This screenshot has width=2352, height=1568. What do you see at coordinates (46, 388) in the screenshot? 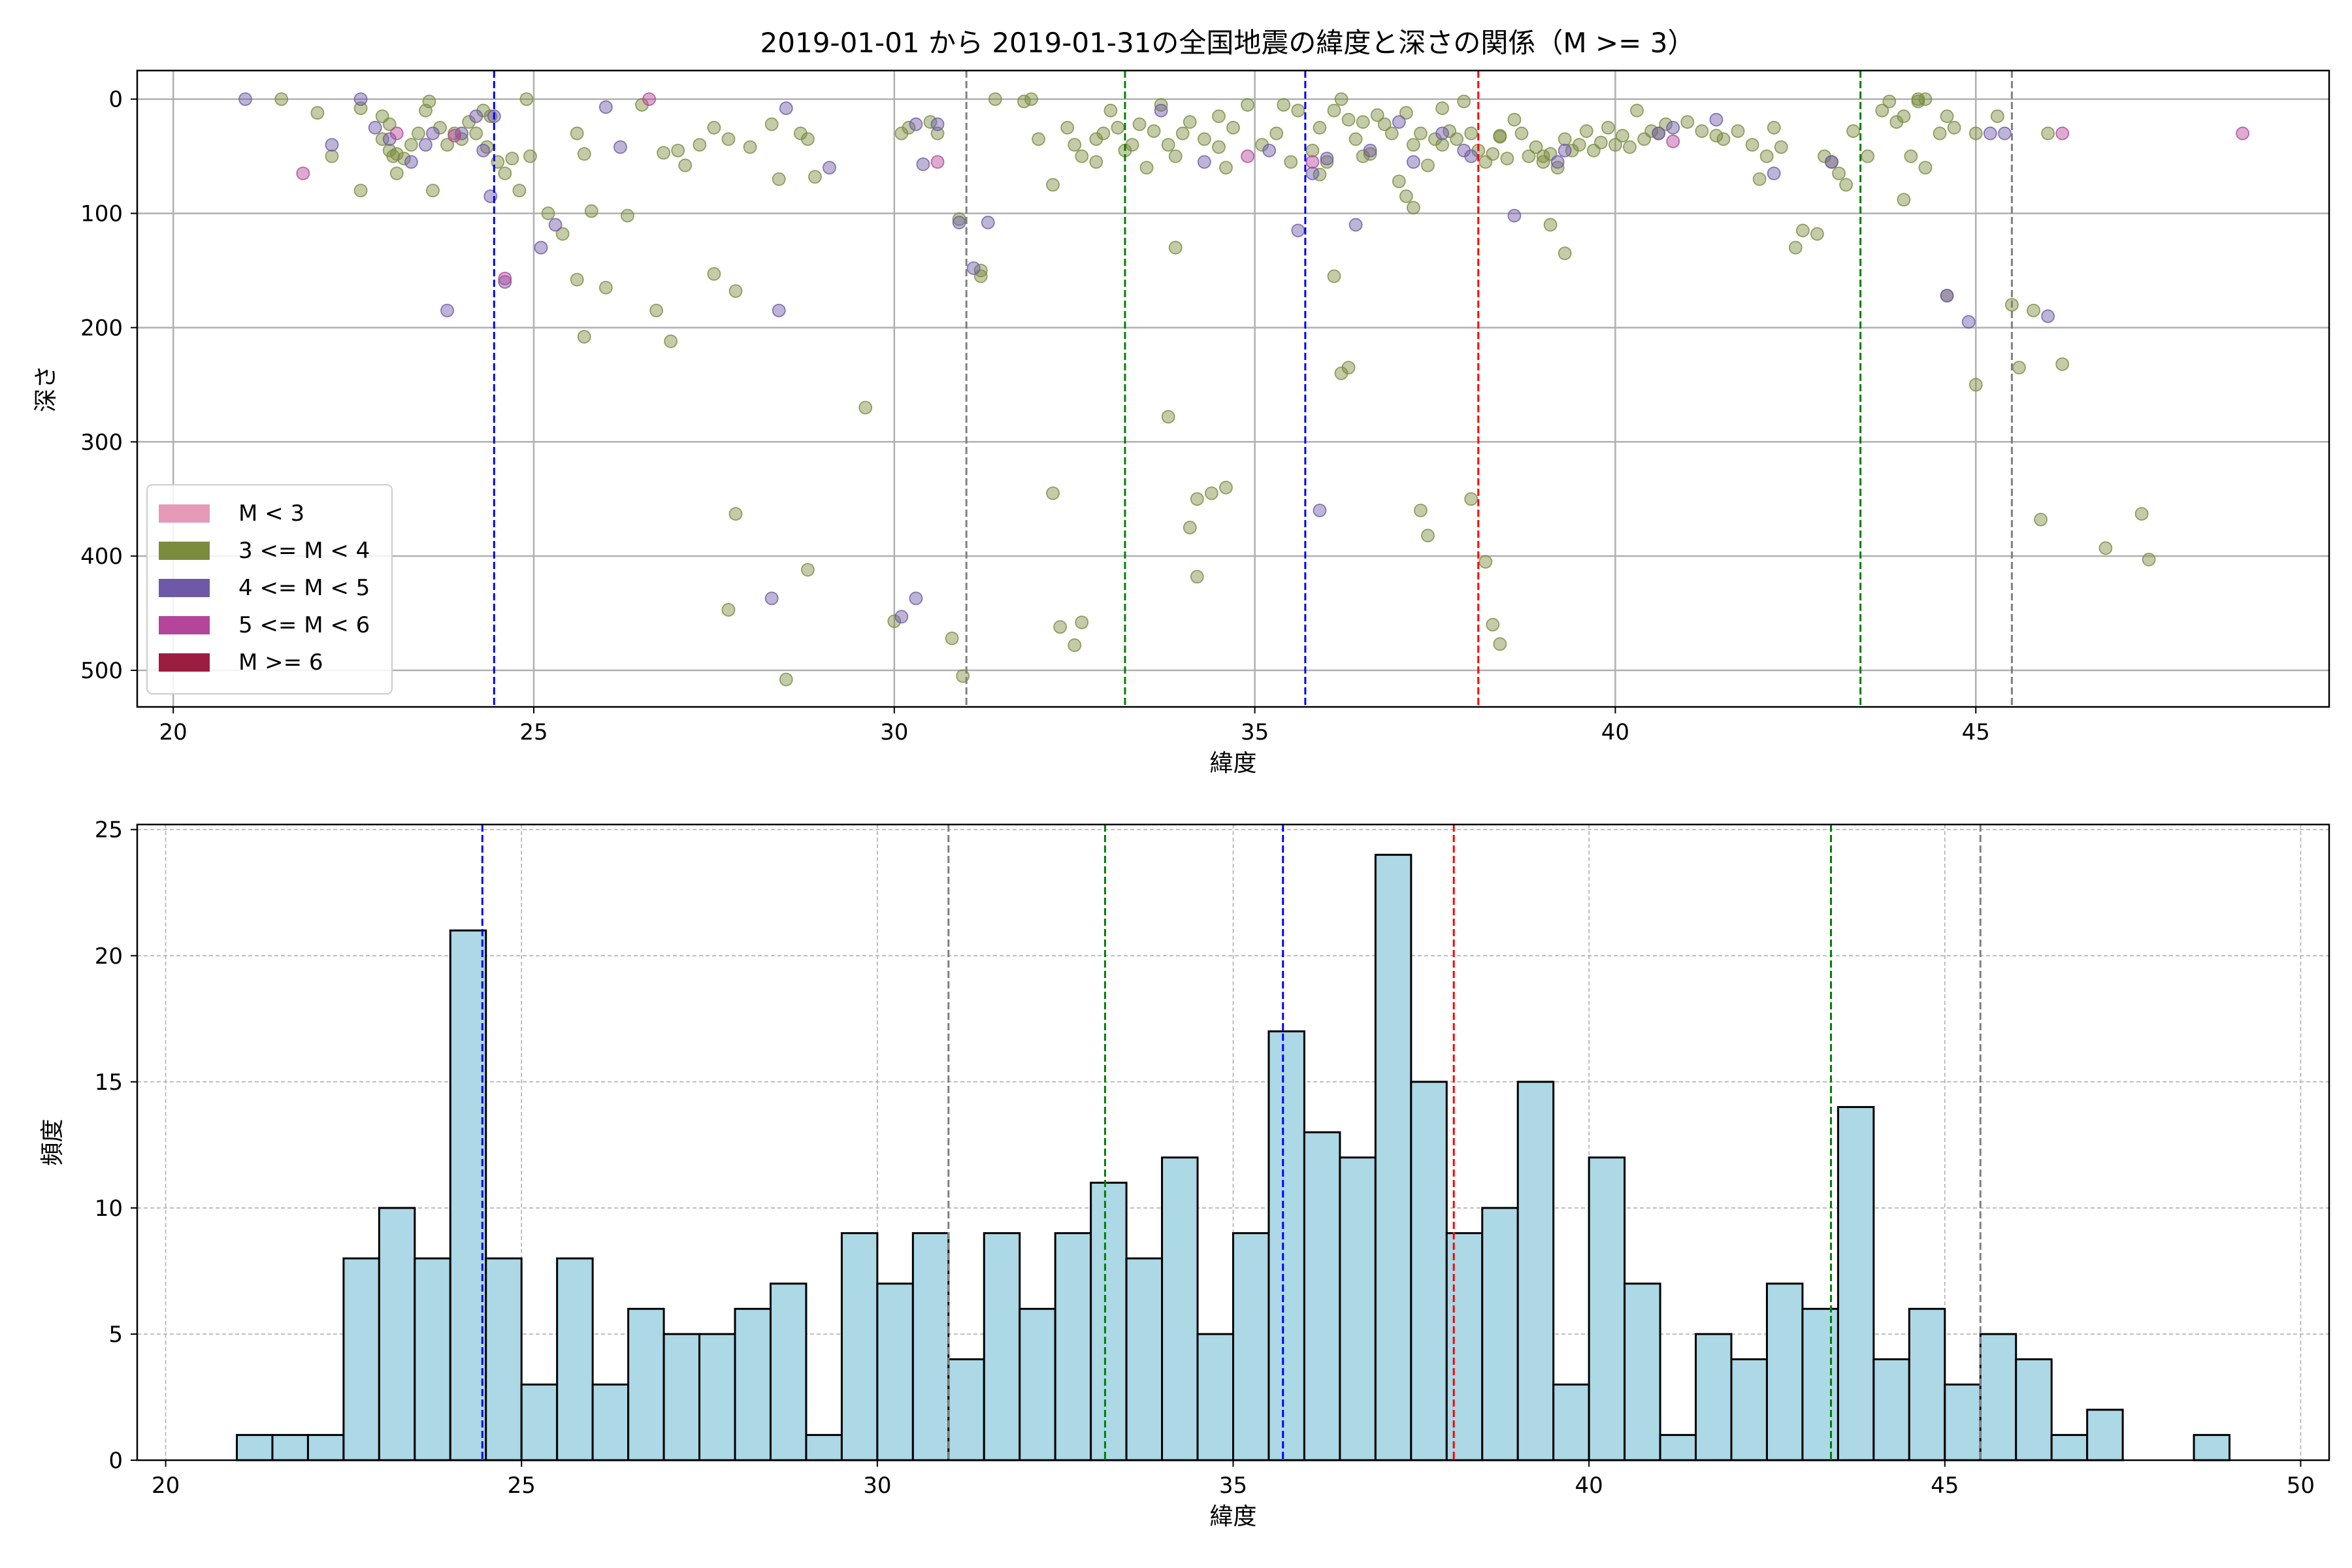
I see `scatter-y-axis-label: 深さ` at bounding box center [46, 388].